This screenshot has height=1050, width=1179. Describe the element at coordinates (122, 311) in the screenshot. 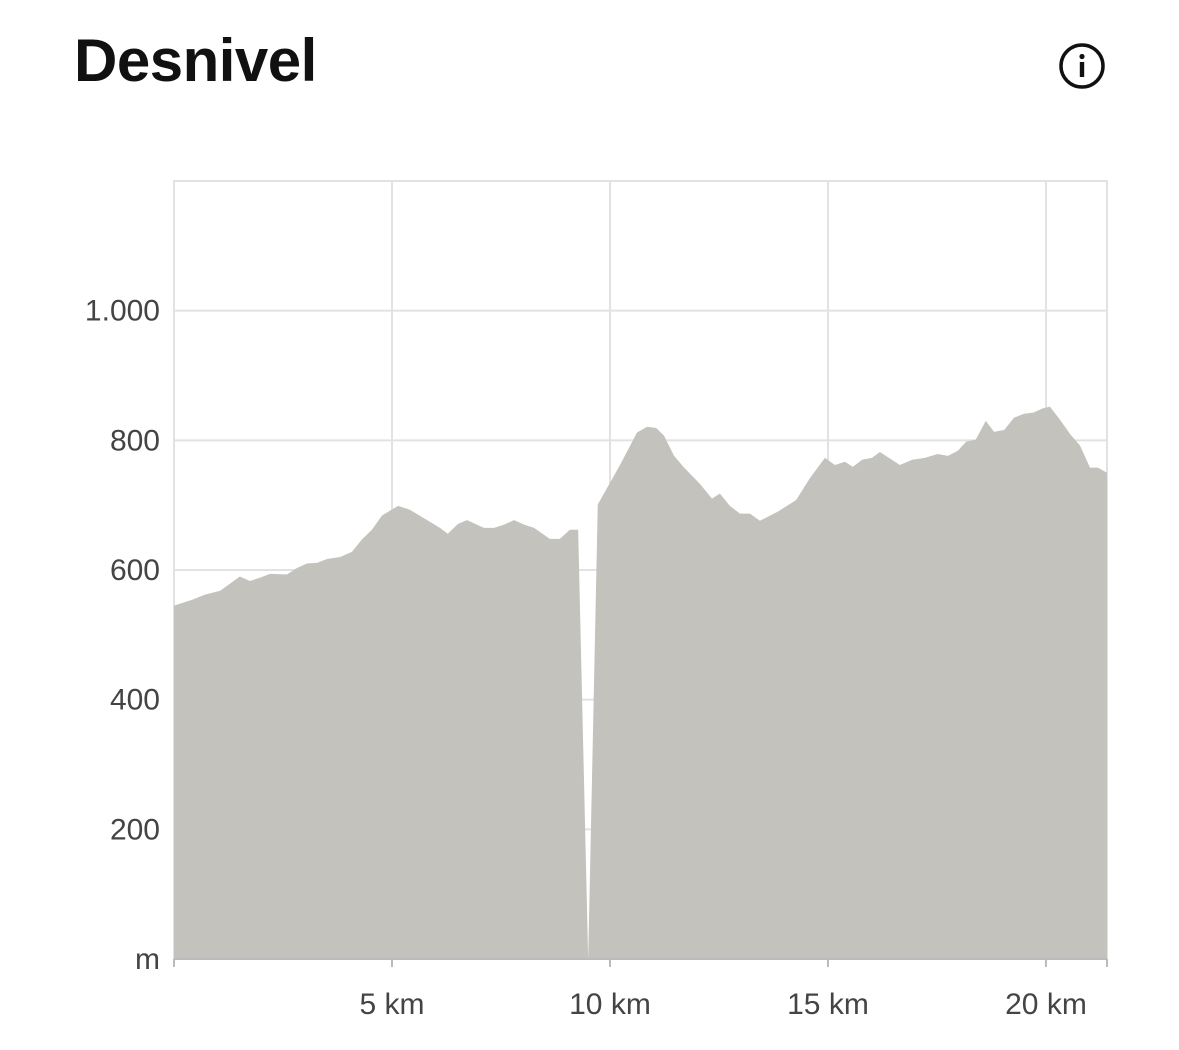

I see `y-tick-label: 1.000` at that location.